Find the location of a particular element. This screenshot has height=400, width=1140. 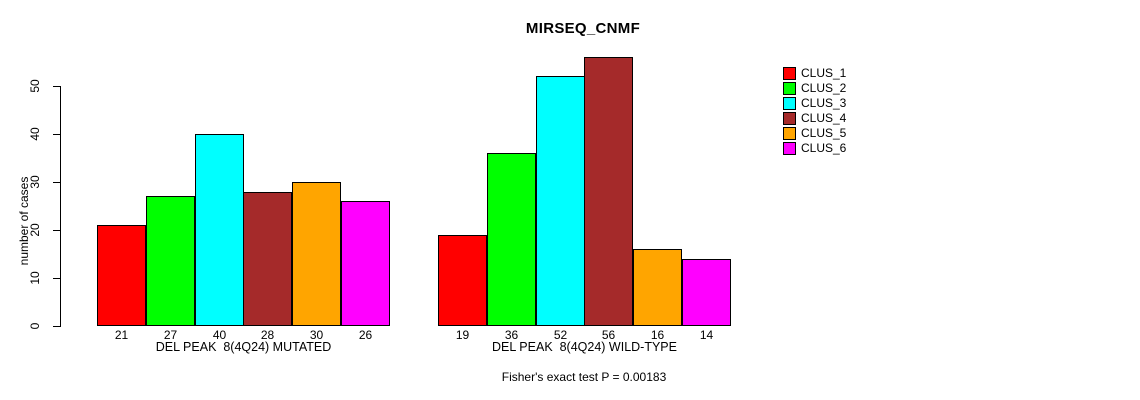

legend-label-clus_3: CLUS_3 is located at coordinates (824, 103).